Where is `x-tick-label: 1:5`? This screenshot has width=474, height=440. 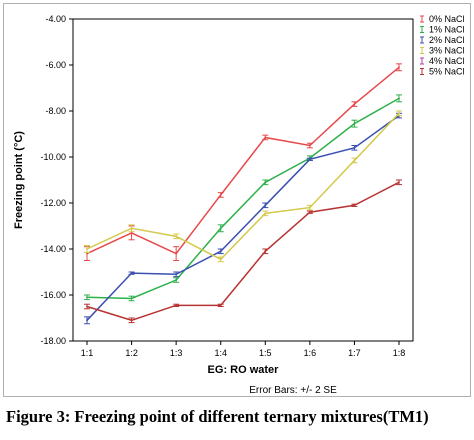 x-tick-label: 1:5 is located at coordinates (265, 353).